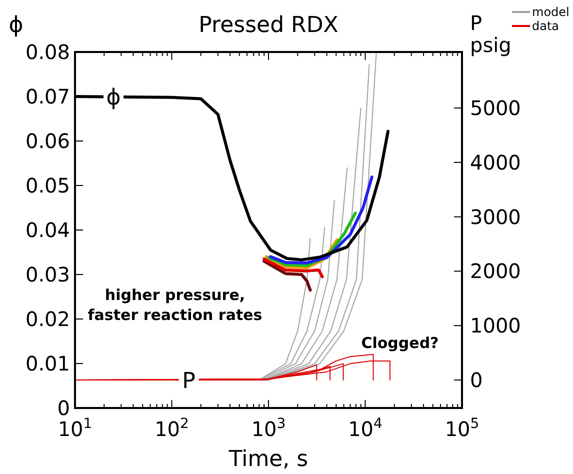  Describe the element at coordinates (171, 428) in the screenshot. I see `x-tick-label: 10$^{2}$` at that location.